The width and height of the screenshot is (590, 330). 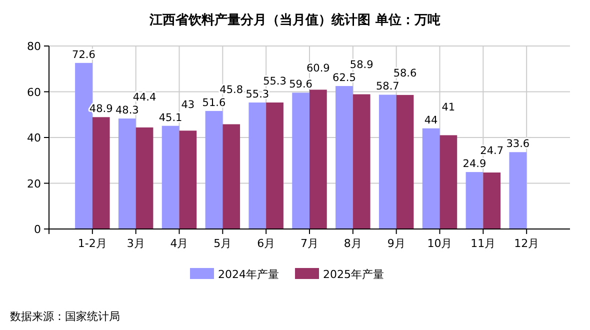 I want to click on chart-title: 江西省饮料产量分月（当月值）统计图 单位：万吨, so click(x=294, y=20).